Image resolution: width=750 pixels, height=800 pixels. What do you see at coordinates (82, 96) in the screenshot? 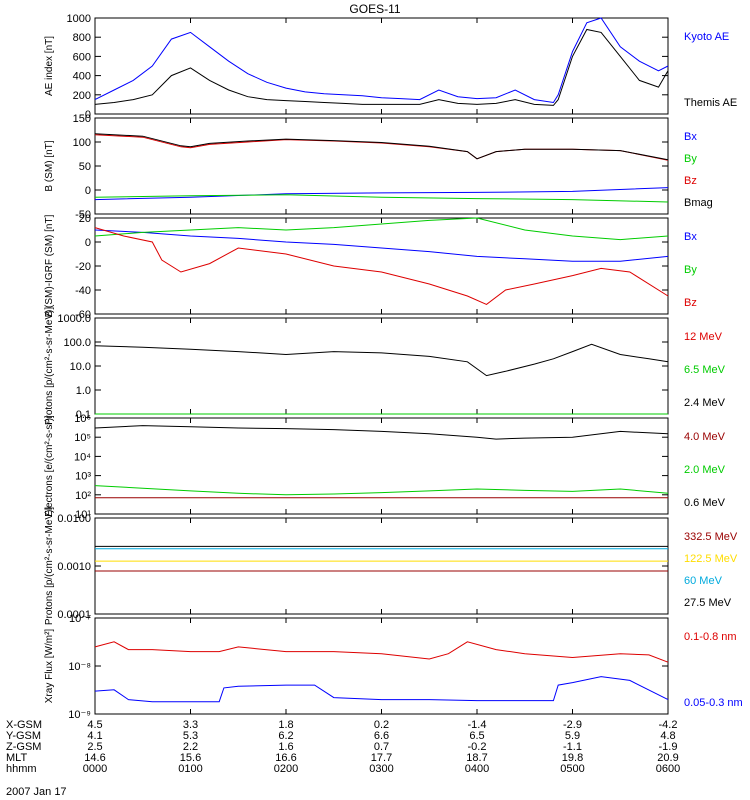
I see `y-tick-label: 200` at bounding box center [82, 96].